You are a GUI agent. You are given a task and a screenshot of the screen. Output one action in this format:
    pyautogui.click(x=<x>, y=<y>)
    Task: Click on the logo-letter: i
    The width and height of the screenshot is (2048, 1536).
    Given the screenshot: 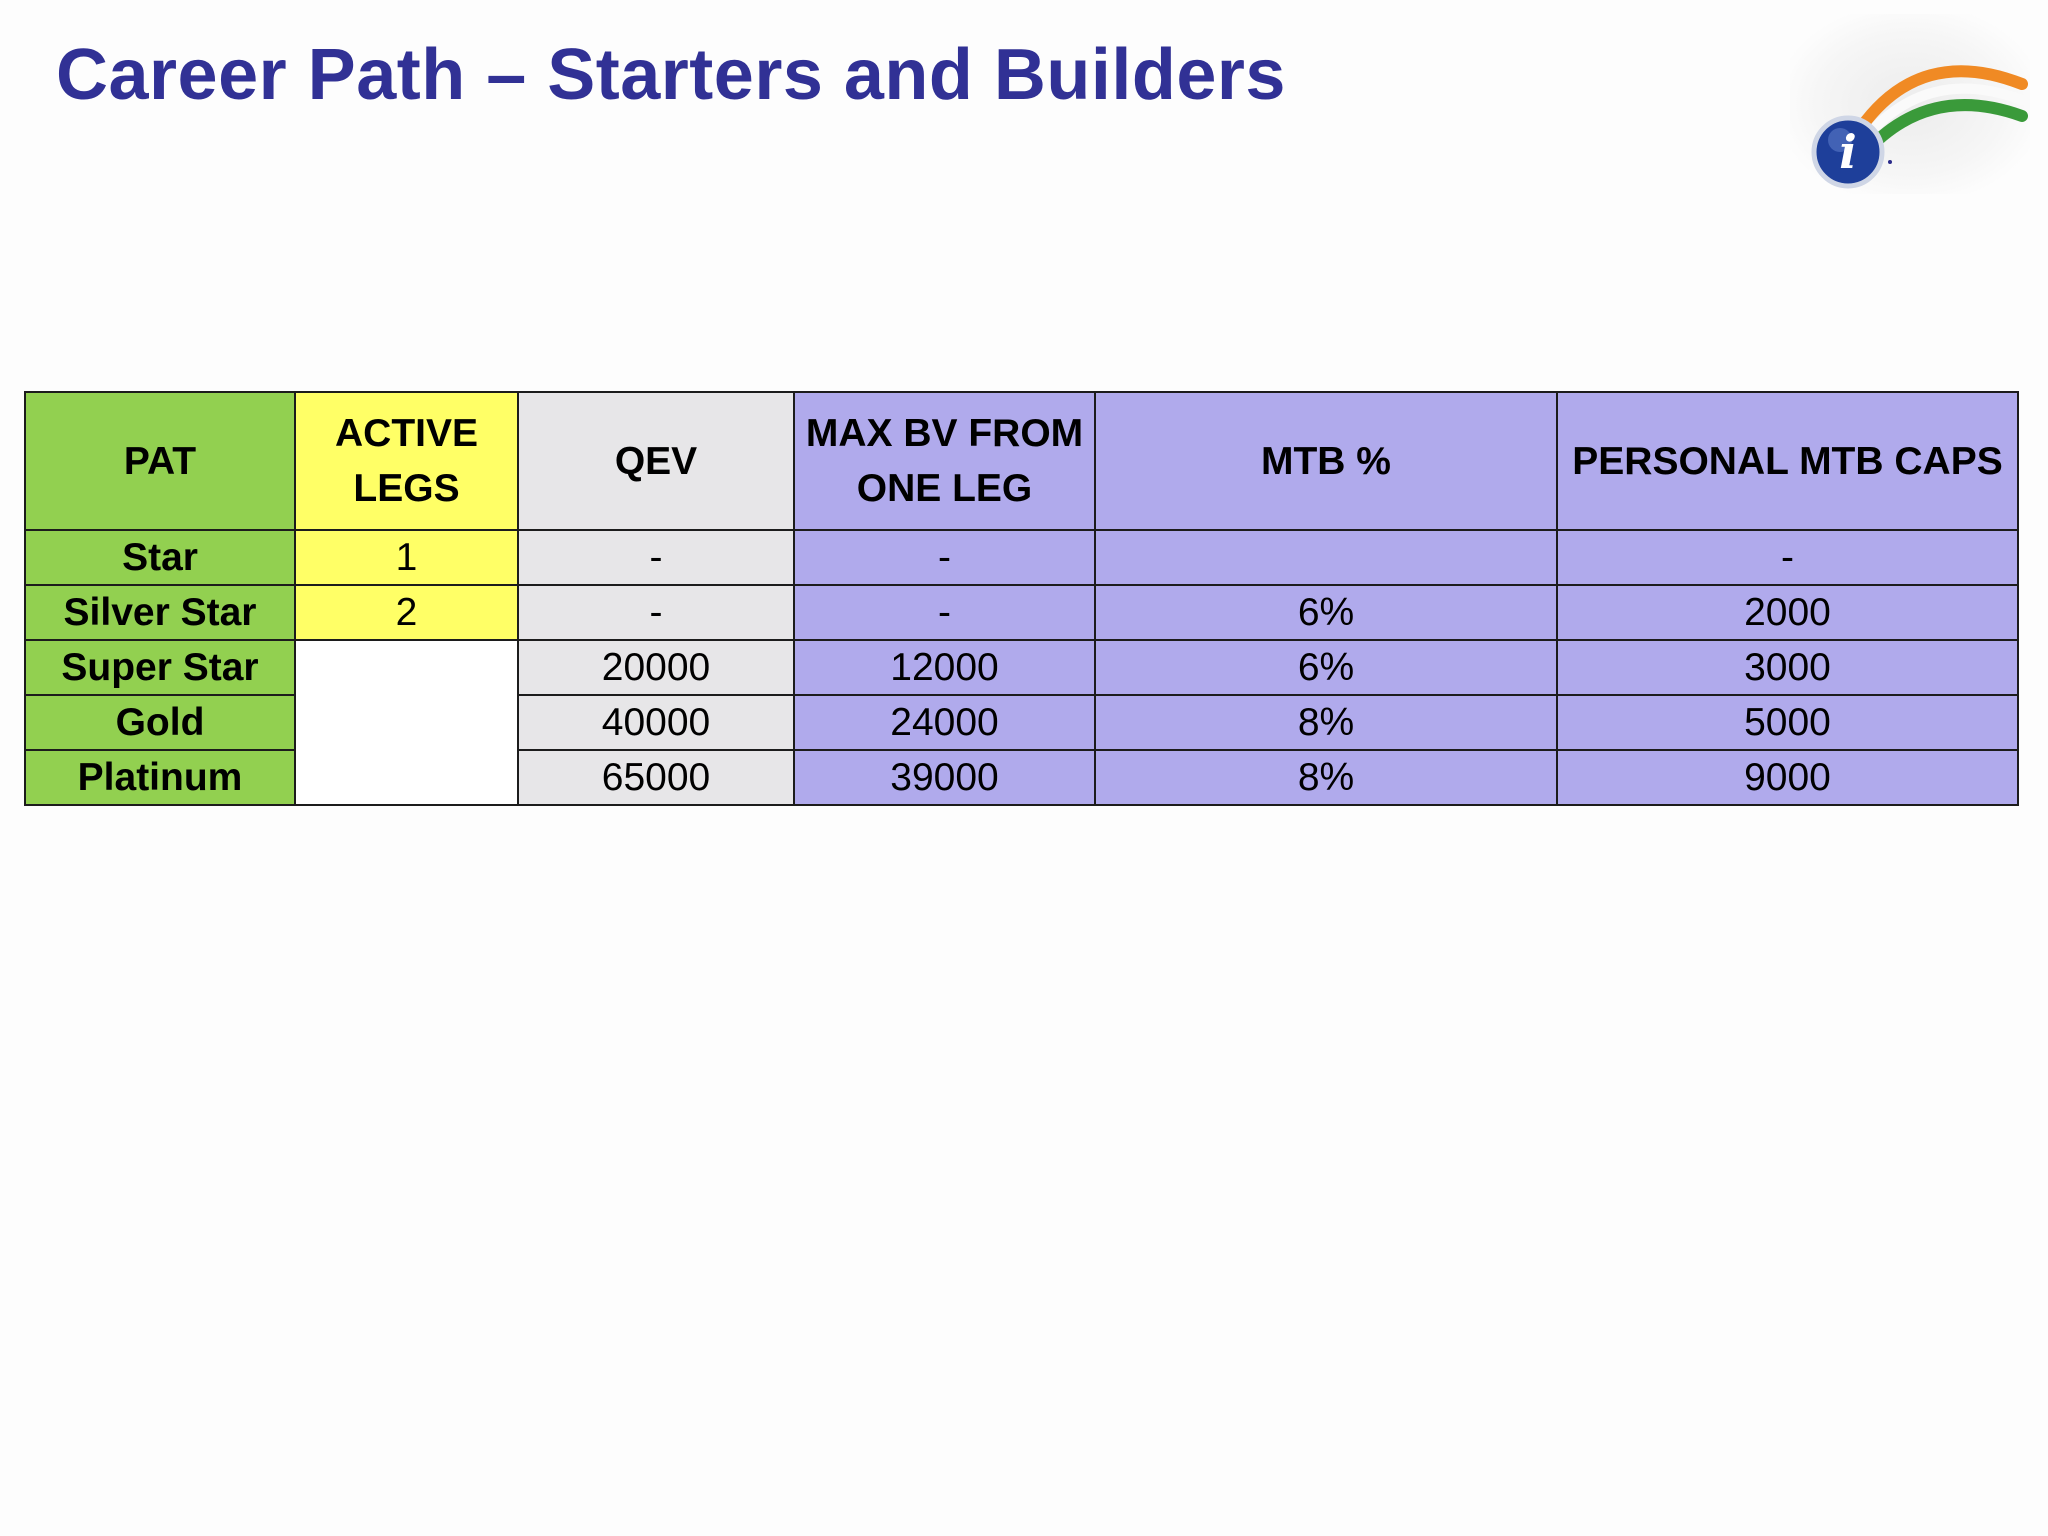 What is the action you would take?
    pyautogui.click(x=1847, y=152)
    